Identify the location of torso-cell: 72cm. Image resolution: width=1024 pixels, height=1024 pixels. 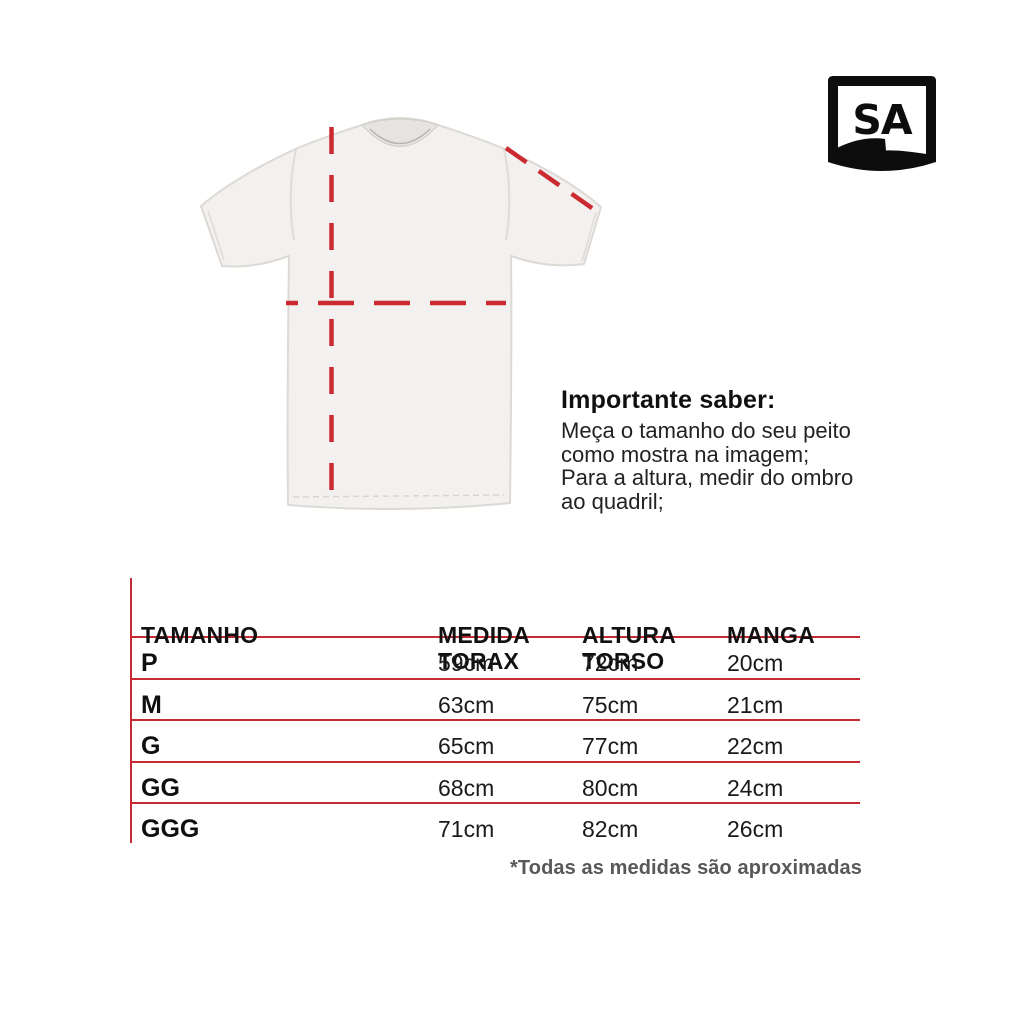
(610, 663).